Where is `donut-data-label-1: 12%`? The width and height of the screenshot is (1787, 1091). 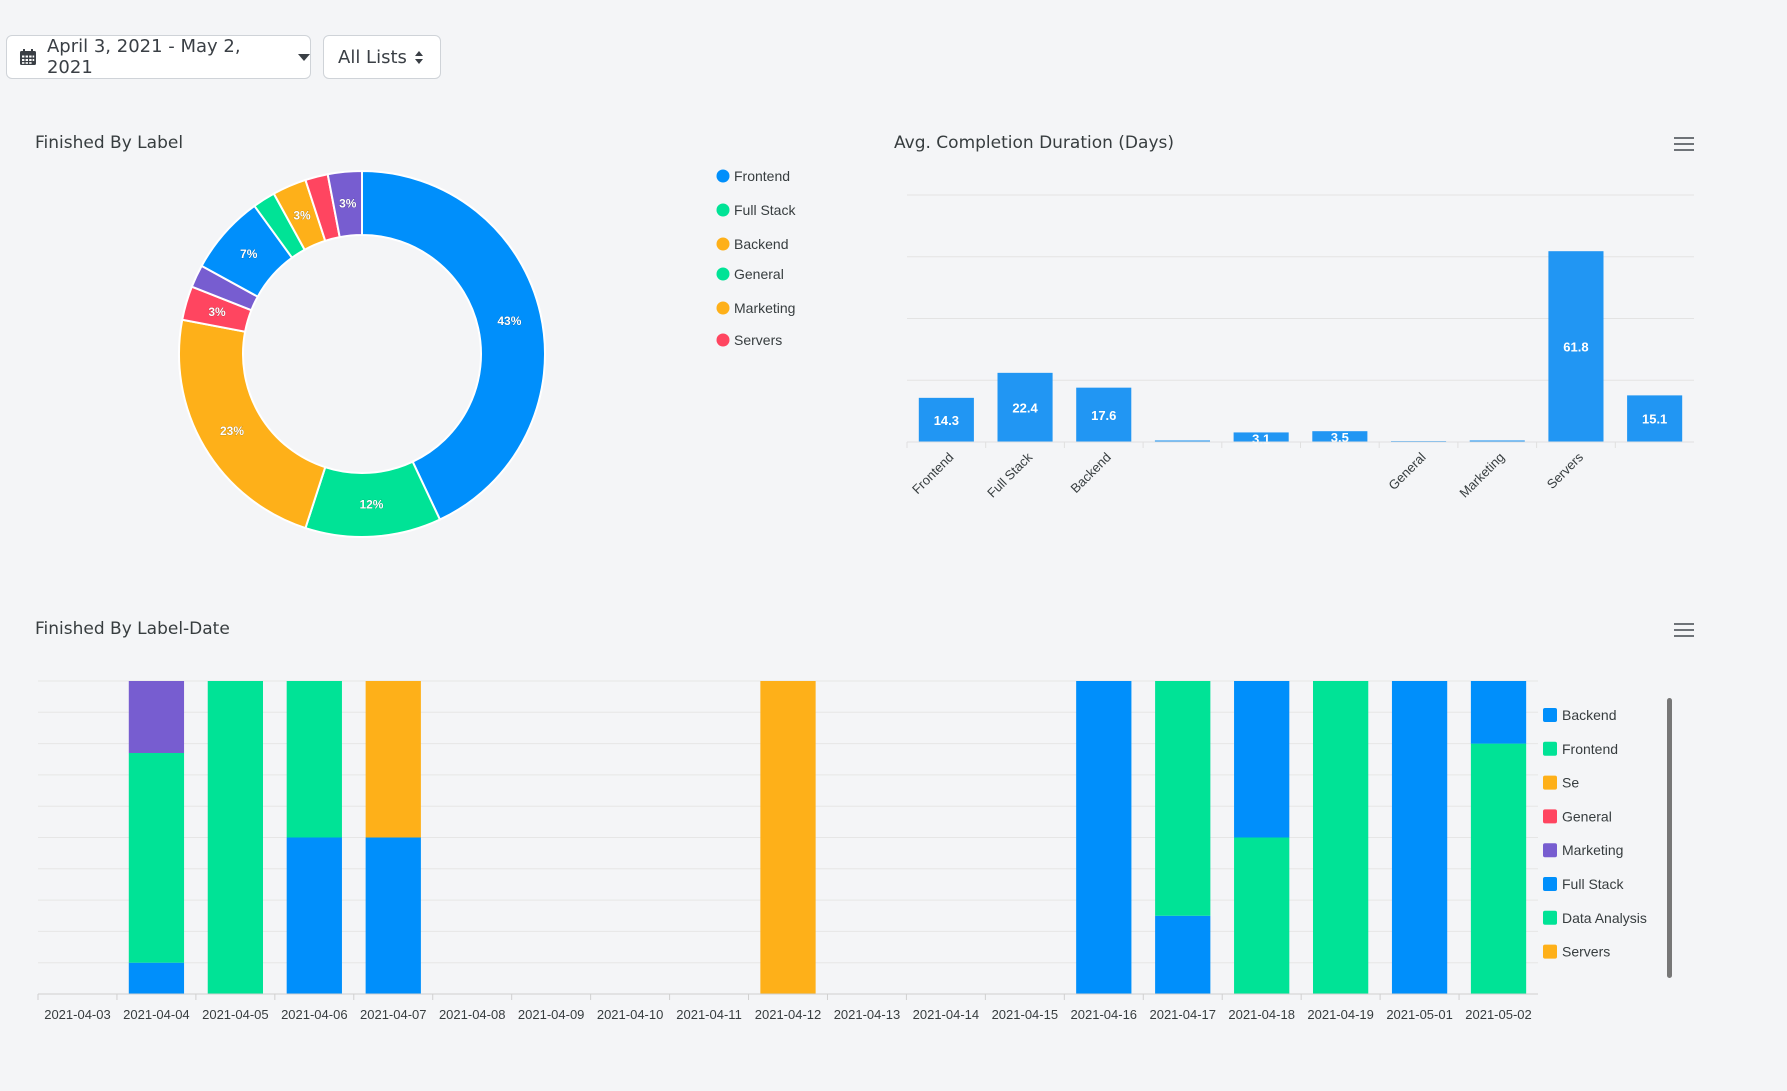
donut-data-label-1: 12% is located at coordinates (371, 505).